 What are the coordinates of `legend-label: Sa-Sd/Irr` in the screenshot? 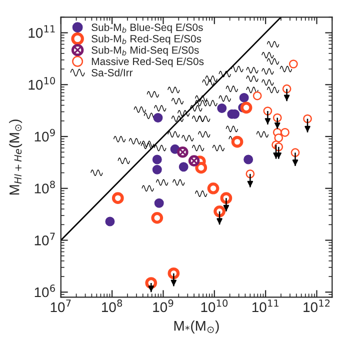 It's located at (112, 72).